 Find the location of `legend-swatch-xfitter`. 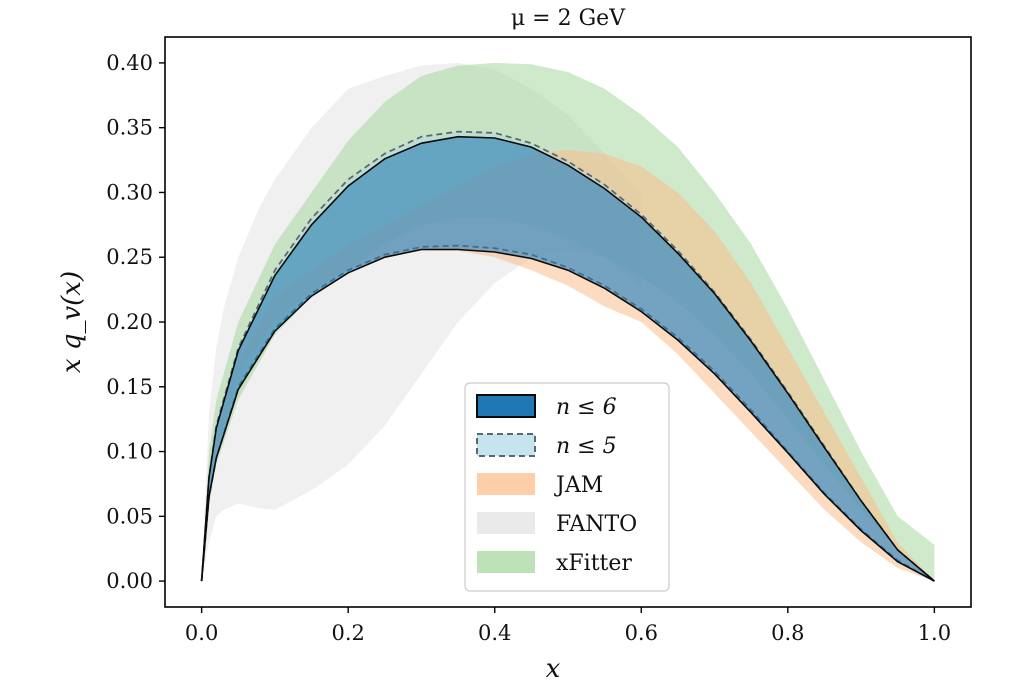

legend-swatch-xfitter is located at coordinates (506, 562).